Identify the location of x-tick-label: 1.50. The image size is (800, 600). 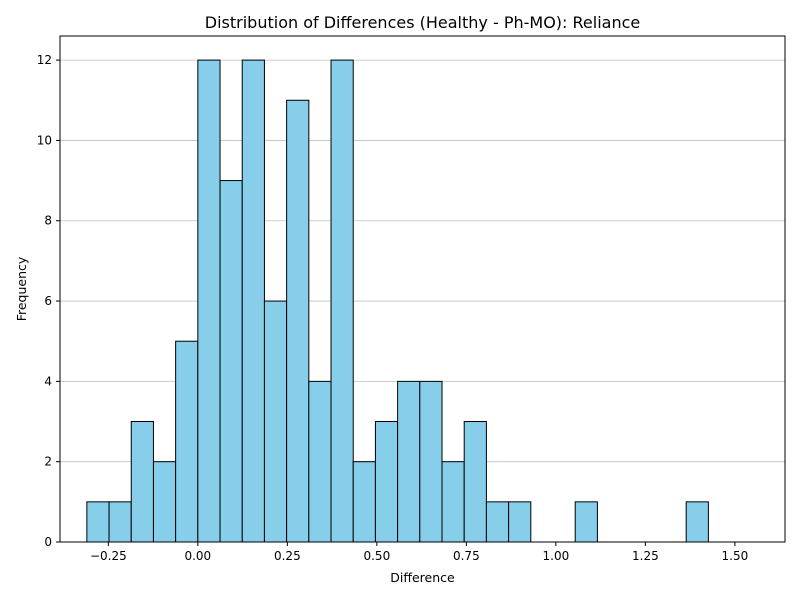
(735, 556).